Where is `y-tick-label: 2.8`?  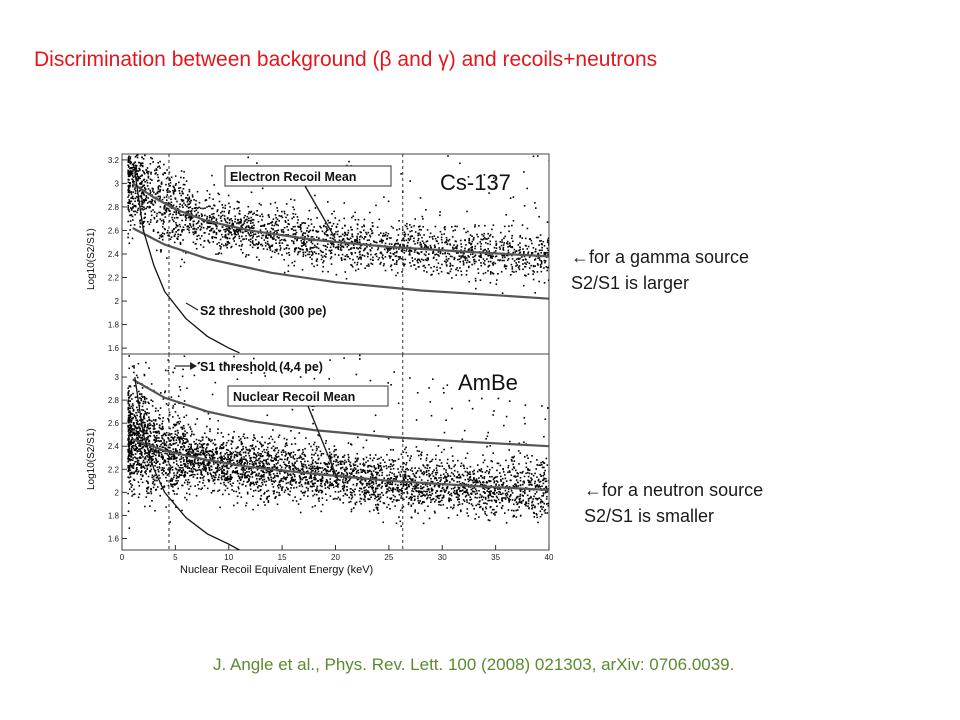
y-tick-label: 2.8 is located at coordinates (114, 207).